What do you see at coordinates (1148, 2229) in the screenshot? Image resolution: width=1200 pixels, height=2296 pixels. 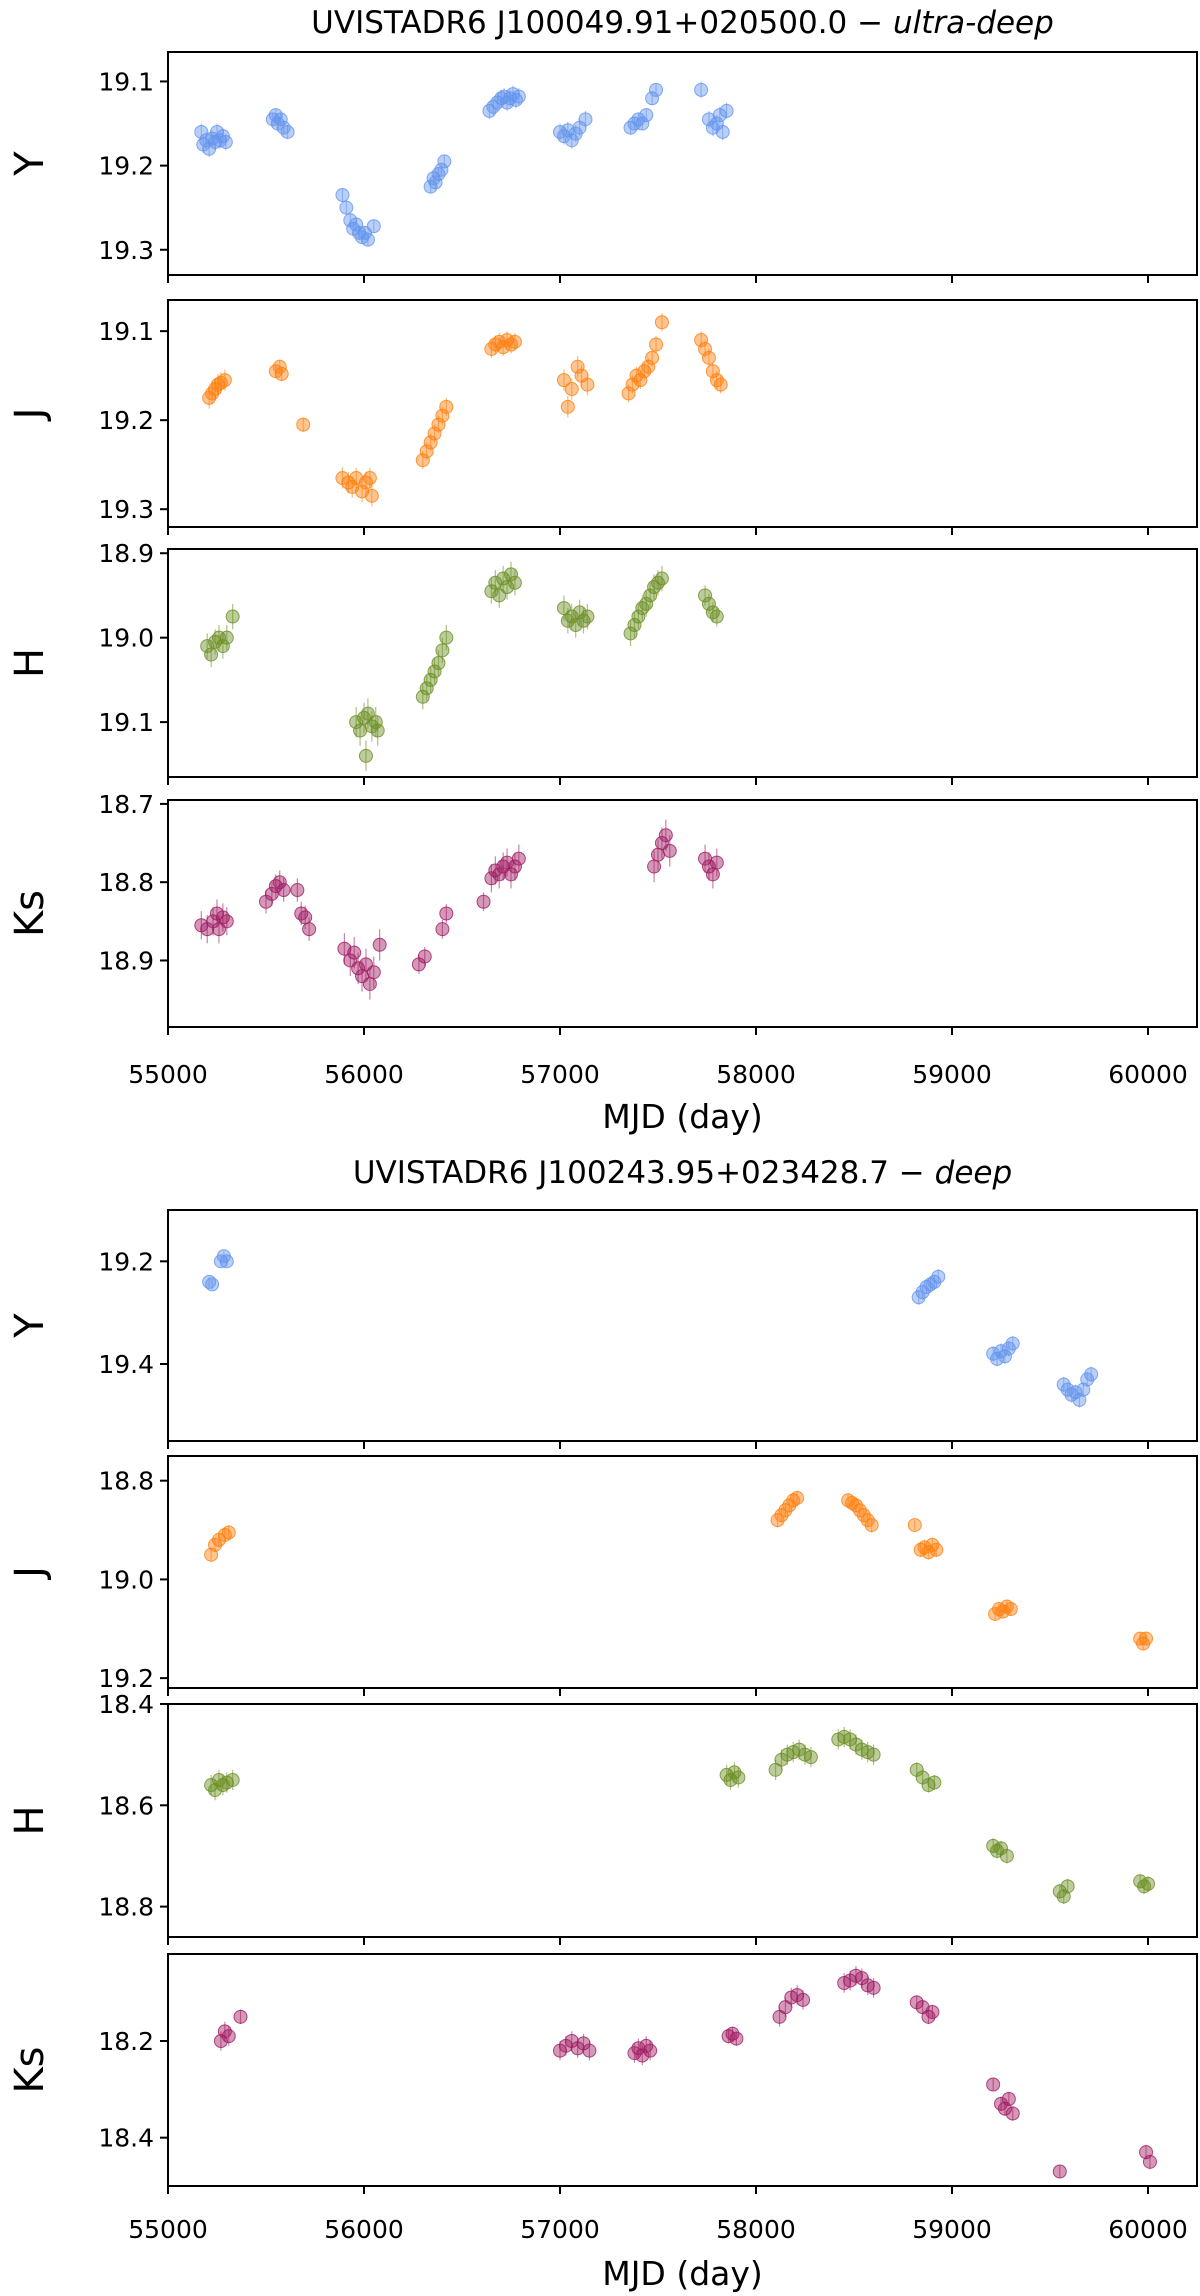 I see `x-tick-label: 60000` at bounding box center [1148, 2229].